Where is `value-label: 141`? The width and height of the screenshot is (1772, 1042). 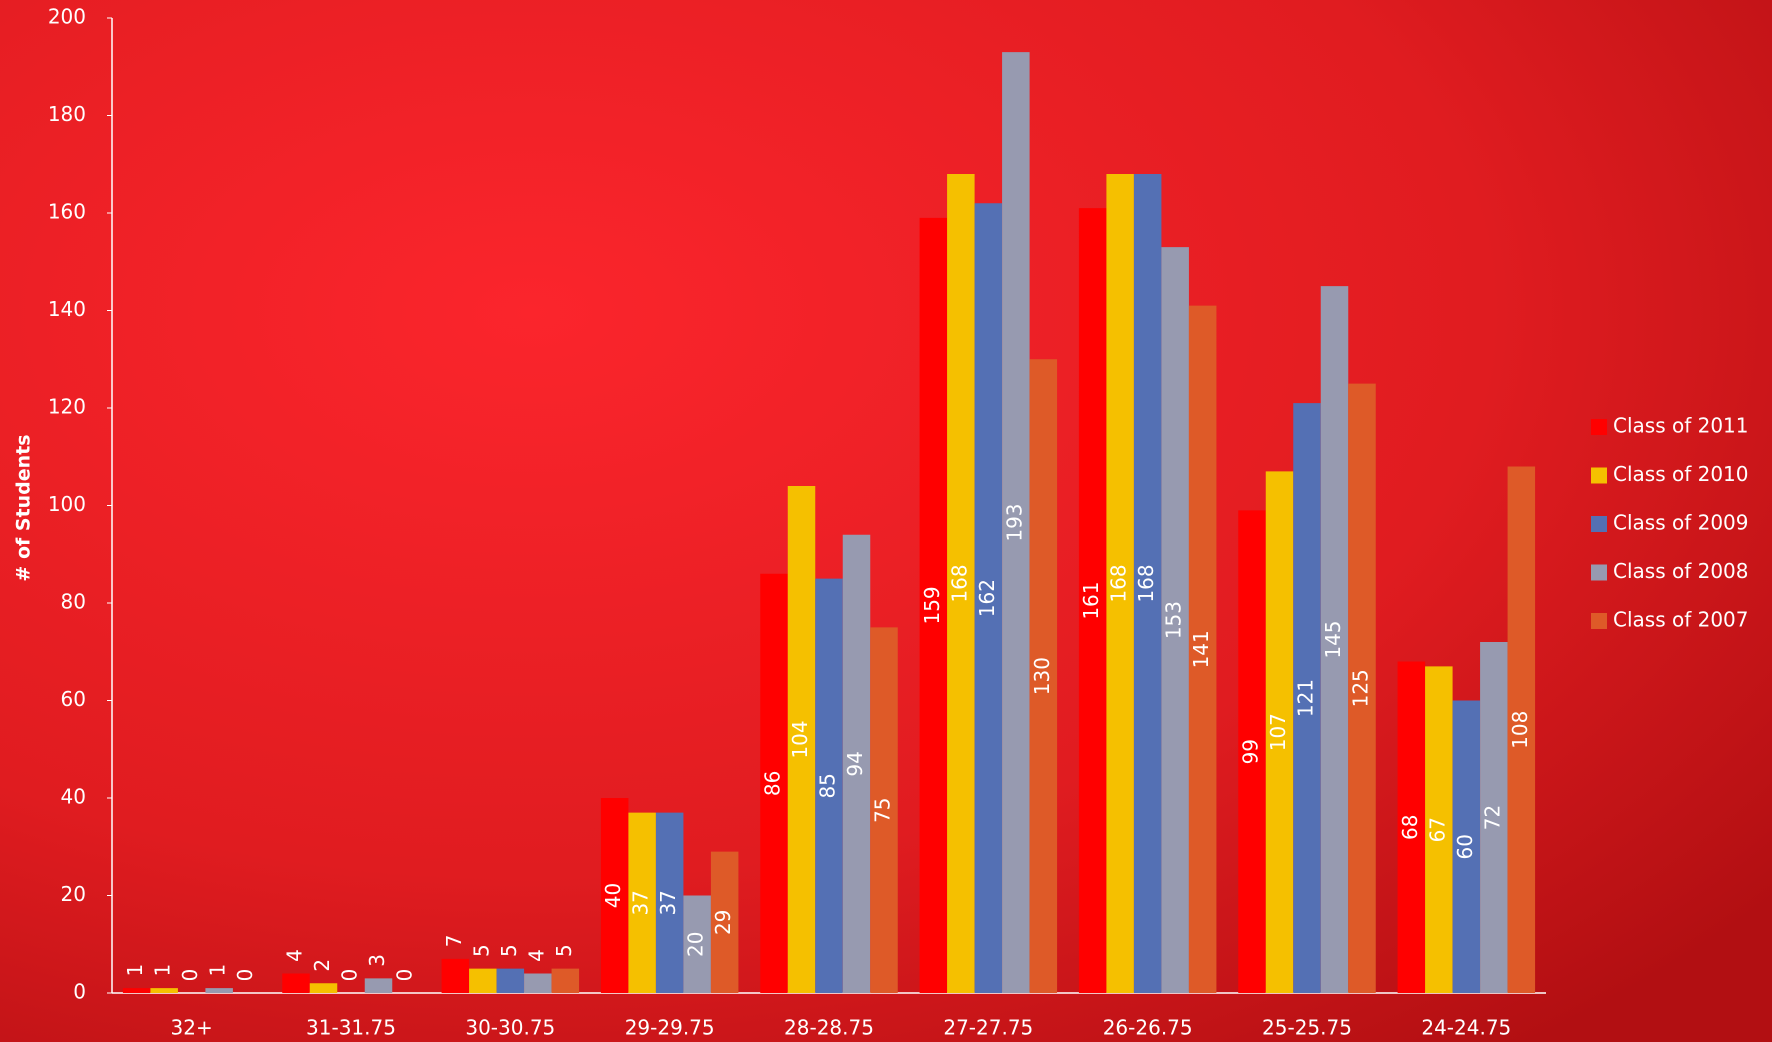 value-label: 141 is located at coordinates (1201, 649).